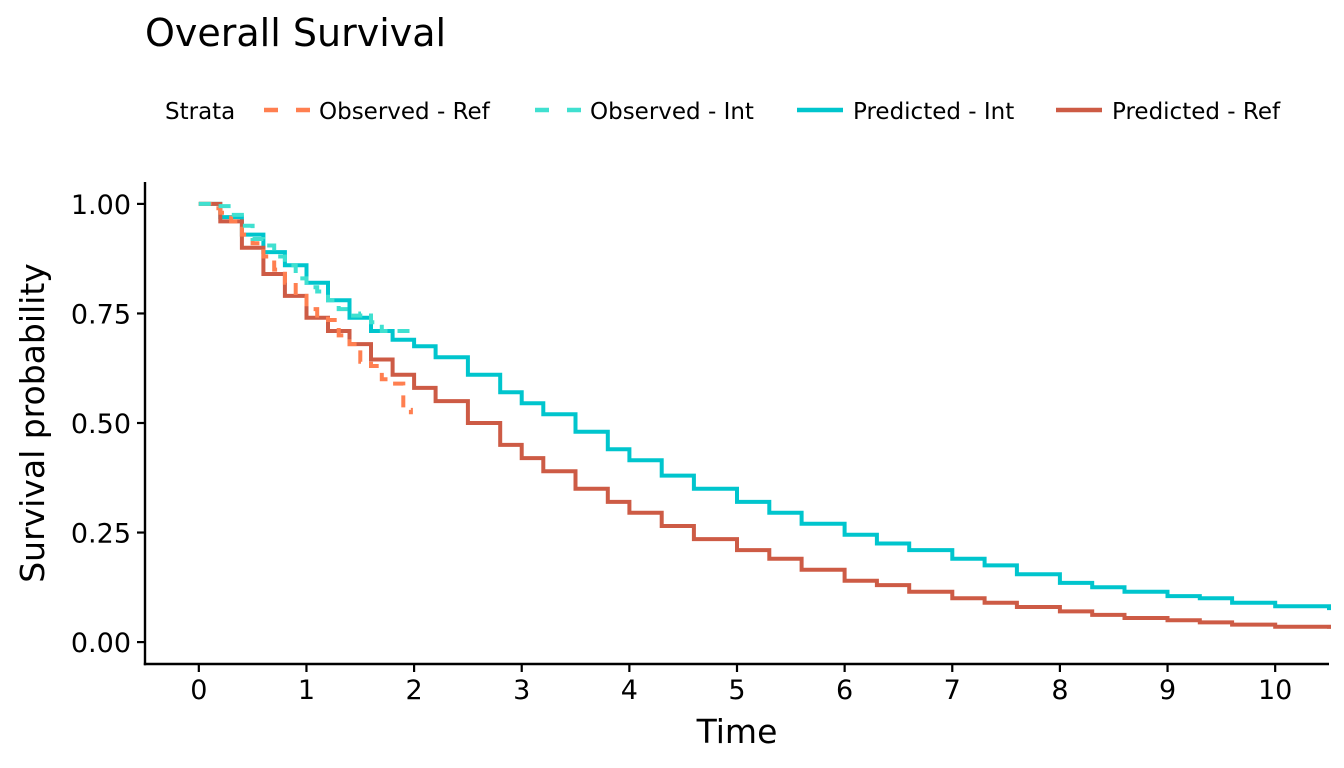 The width and height of the screenshot is (1344, 768). I want to click on x-tick-label-6: 6, so click(844, 690).